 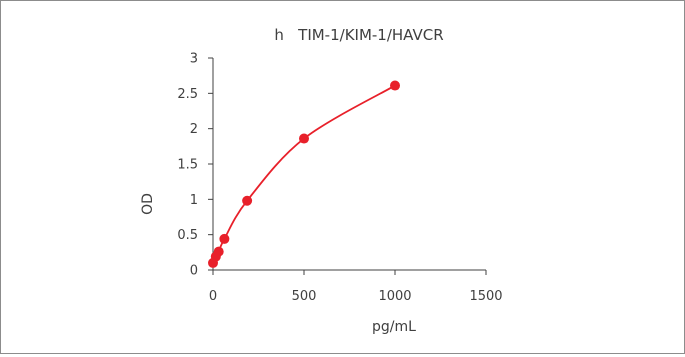 I want to click on x-tick-label: 1000, so click(x=394, y=296).